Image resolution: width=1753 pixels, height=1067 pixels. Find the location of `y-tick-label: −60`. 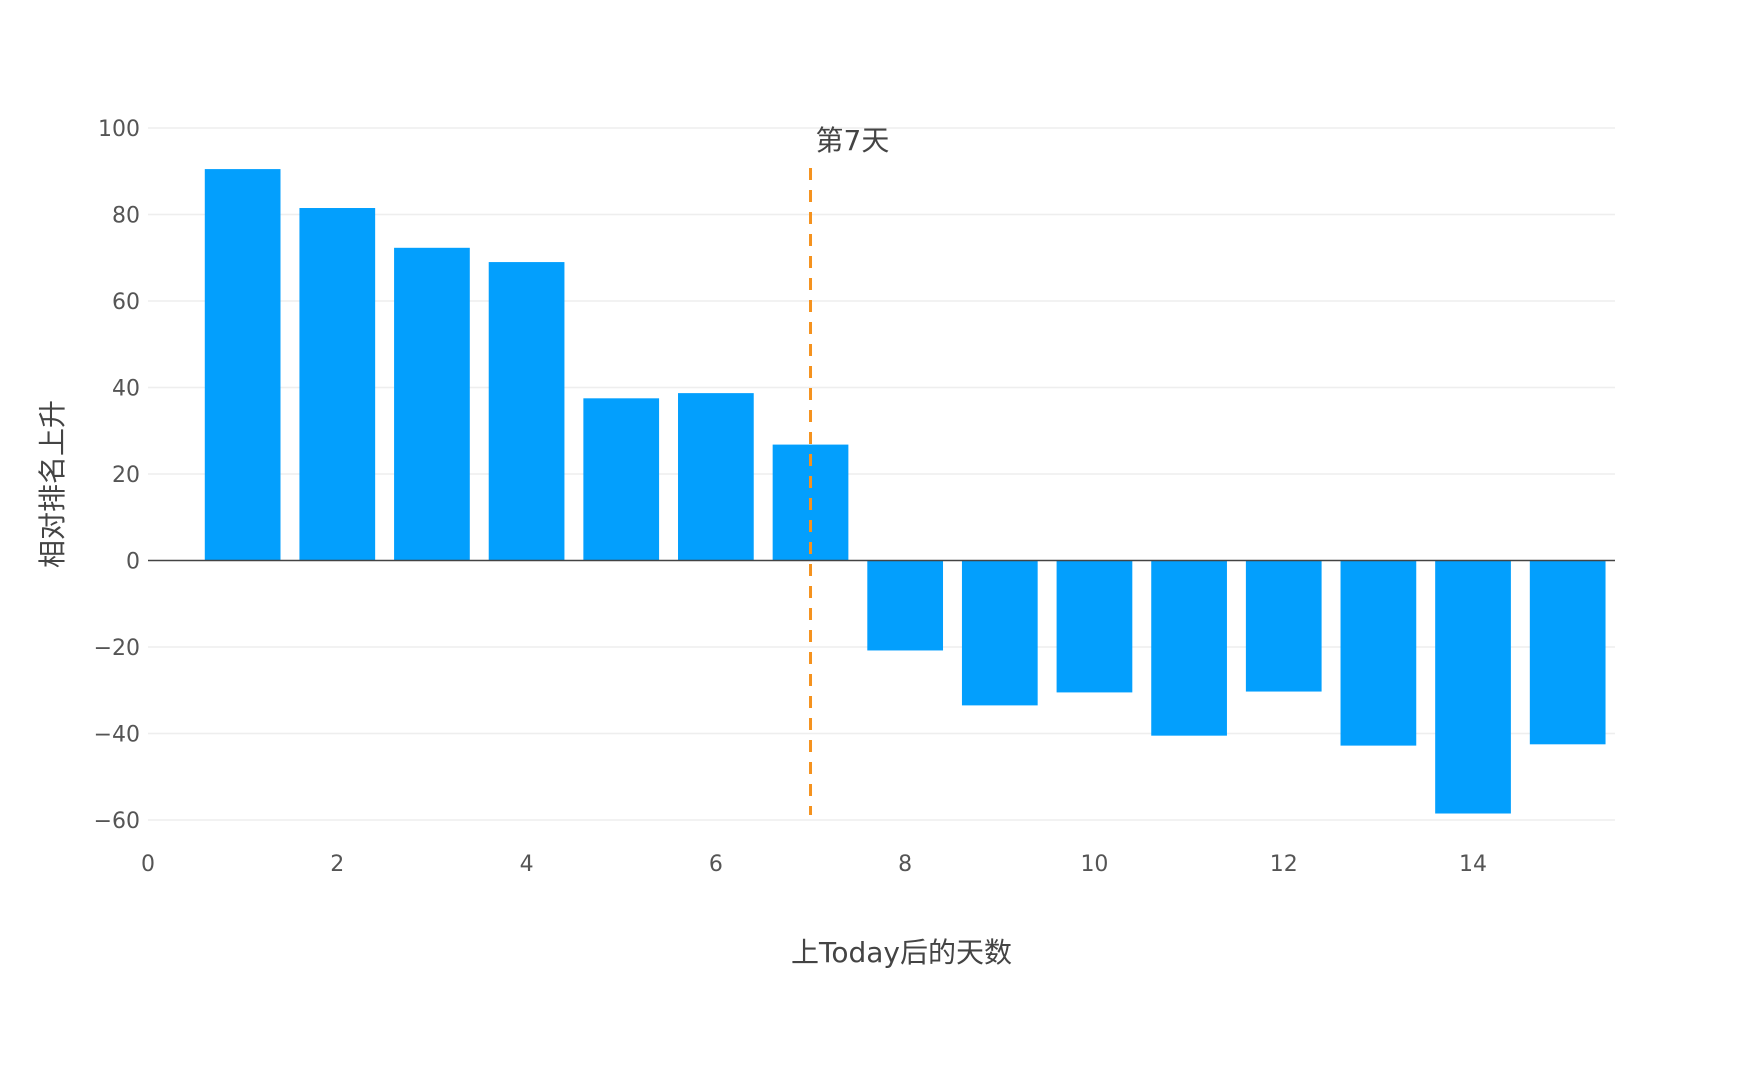

y-tick-label: −60 is located at coordinates (117, 821).